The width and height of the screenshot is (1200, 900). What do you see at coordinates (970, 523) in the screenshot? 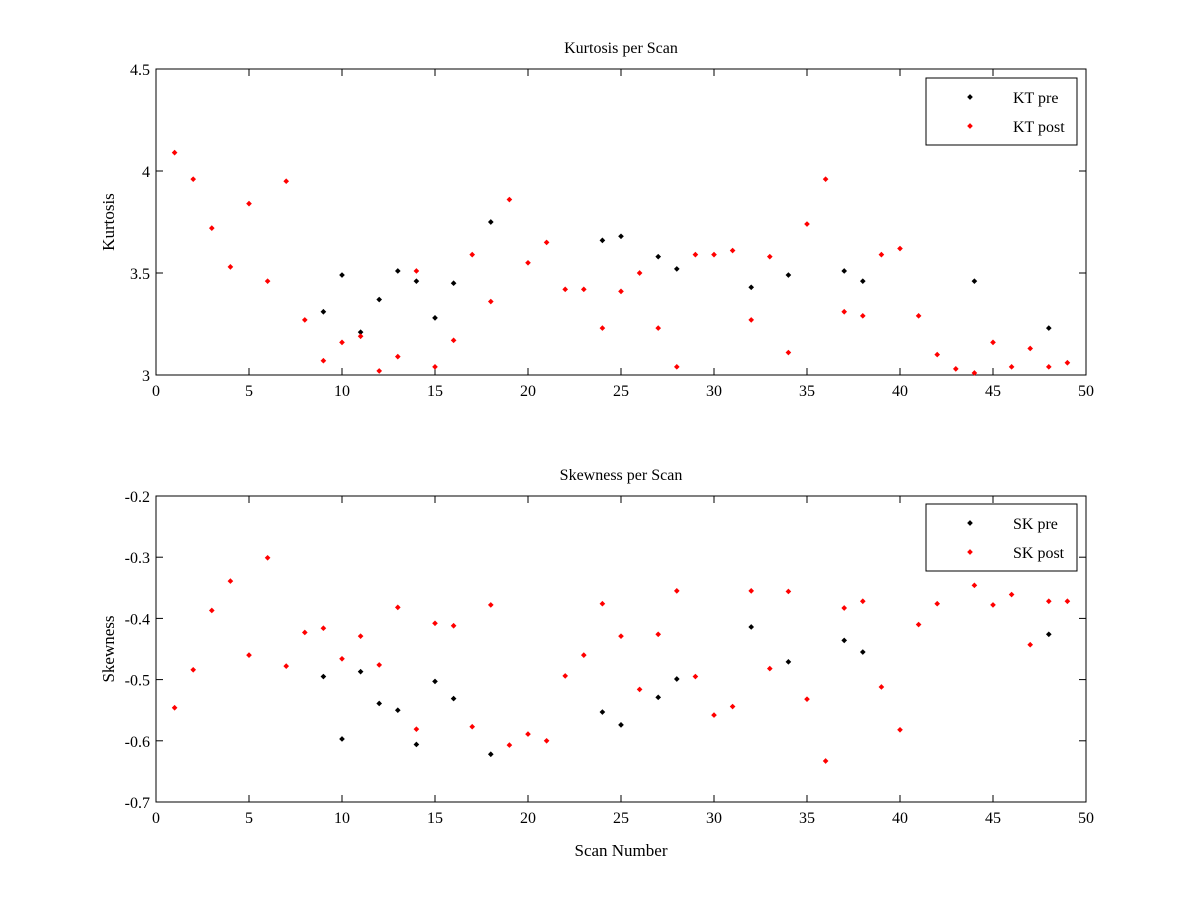
I see `skewness-legend-marker-pre` at bounding box center [970, 523].